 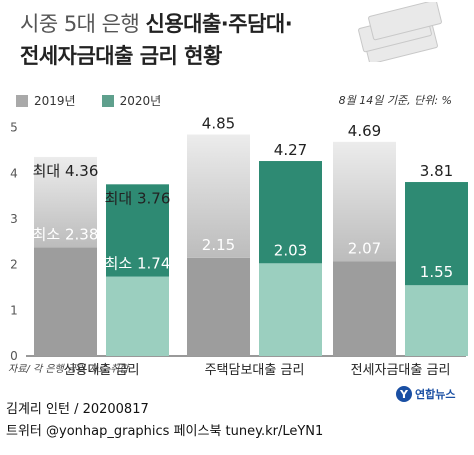 I want to click on min-value-label: 1.55, so click(x=436, y=272).